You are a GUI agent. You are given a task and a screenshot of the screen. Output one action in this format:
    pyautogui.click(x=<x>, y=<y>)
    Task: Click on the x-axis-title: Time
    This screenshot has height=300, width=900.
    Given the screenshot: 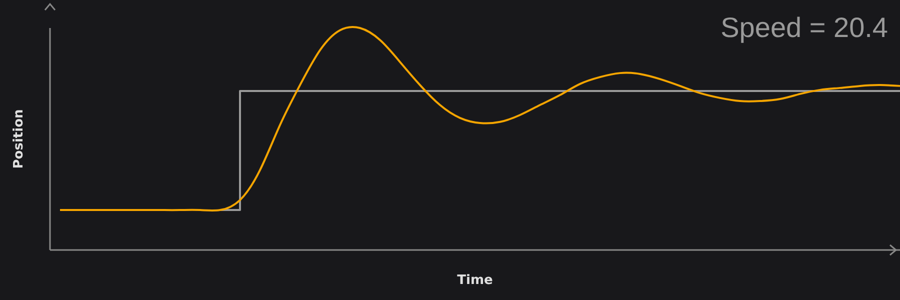 What is the action you would take?
    pyautogui.click(x=475, y=280)
    